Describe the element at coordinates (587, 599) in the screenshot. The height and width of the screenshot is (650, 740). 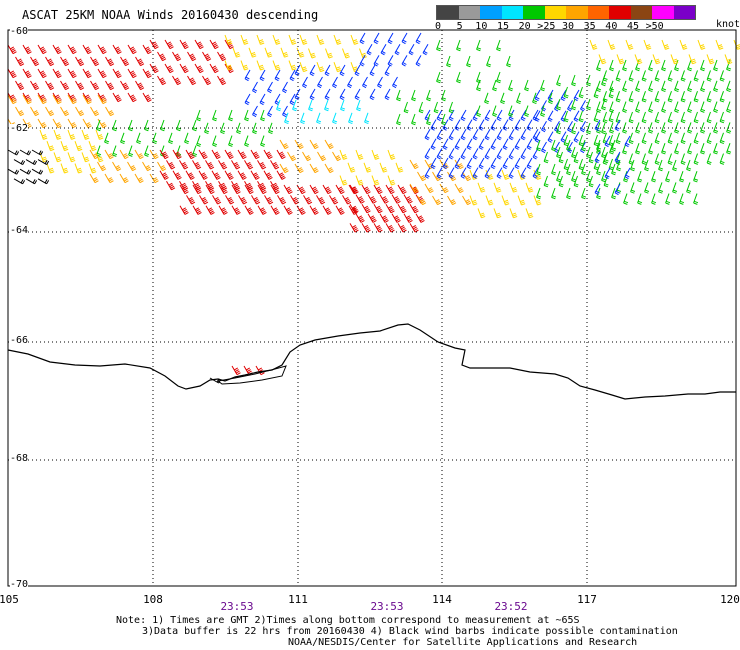
I see `longitude-label: 117` at that location.